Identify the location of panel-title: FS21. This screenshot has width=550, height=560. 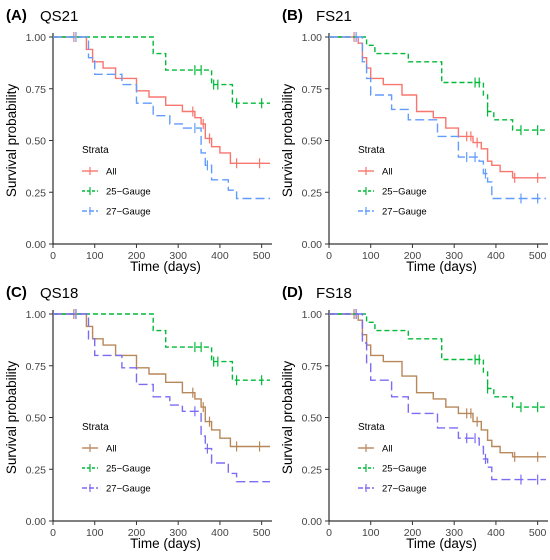
(334, 16).